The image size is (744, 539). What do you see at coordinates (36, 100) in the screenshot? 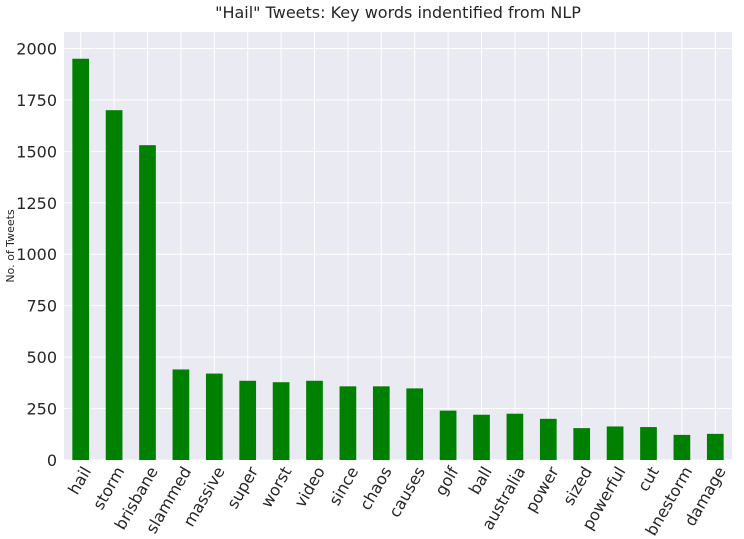
I see `y-tick-label: 1750` at bounding box center [36, 100].